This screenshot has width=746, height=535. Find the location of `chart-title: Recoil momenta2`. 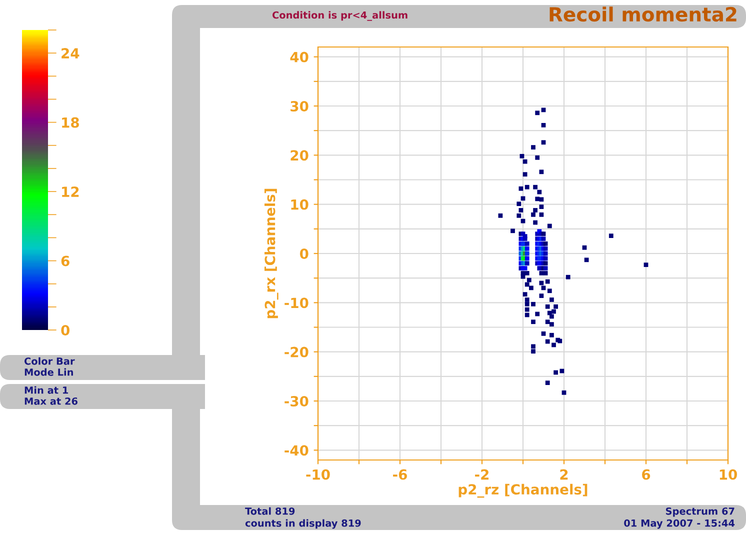

chart-title: Recoil momenta2 is located at coordinates (643, 14).